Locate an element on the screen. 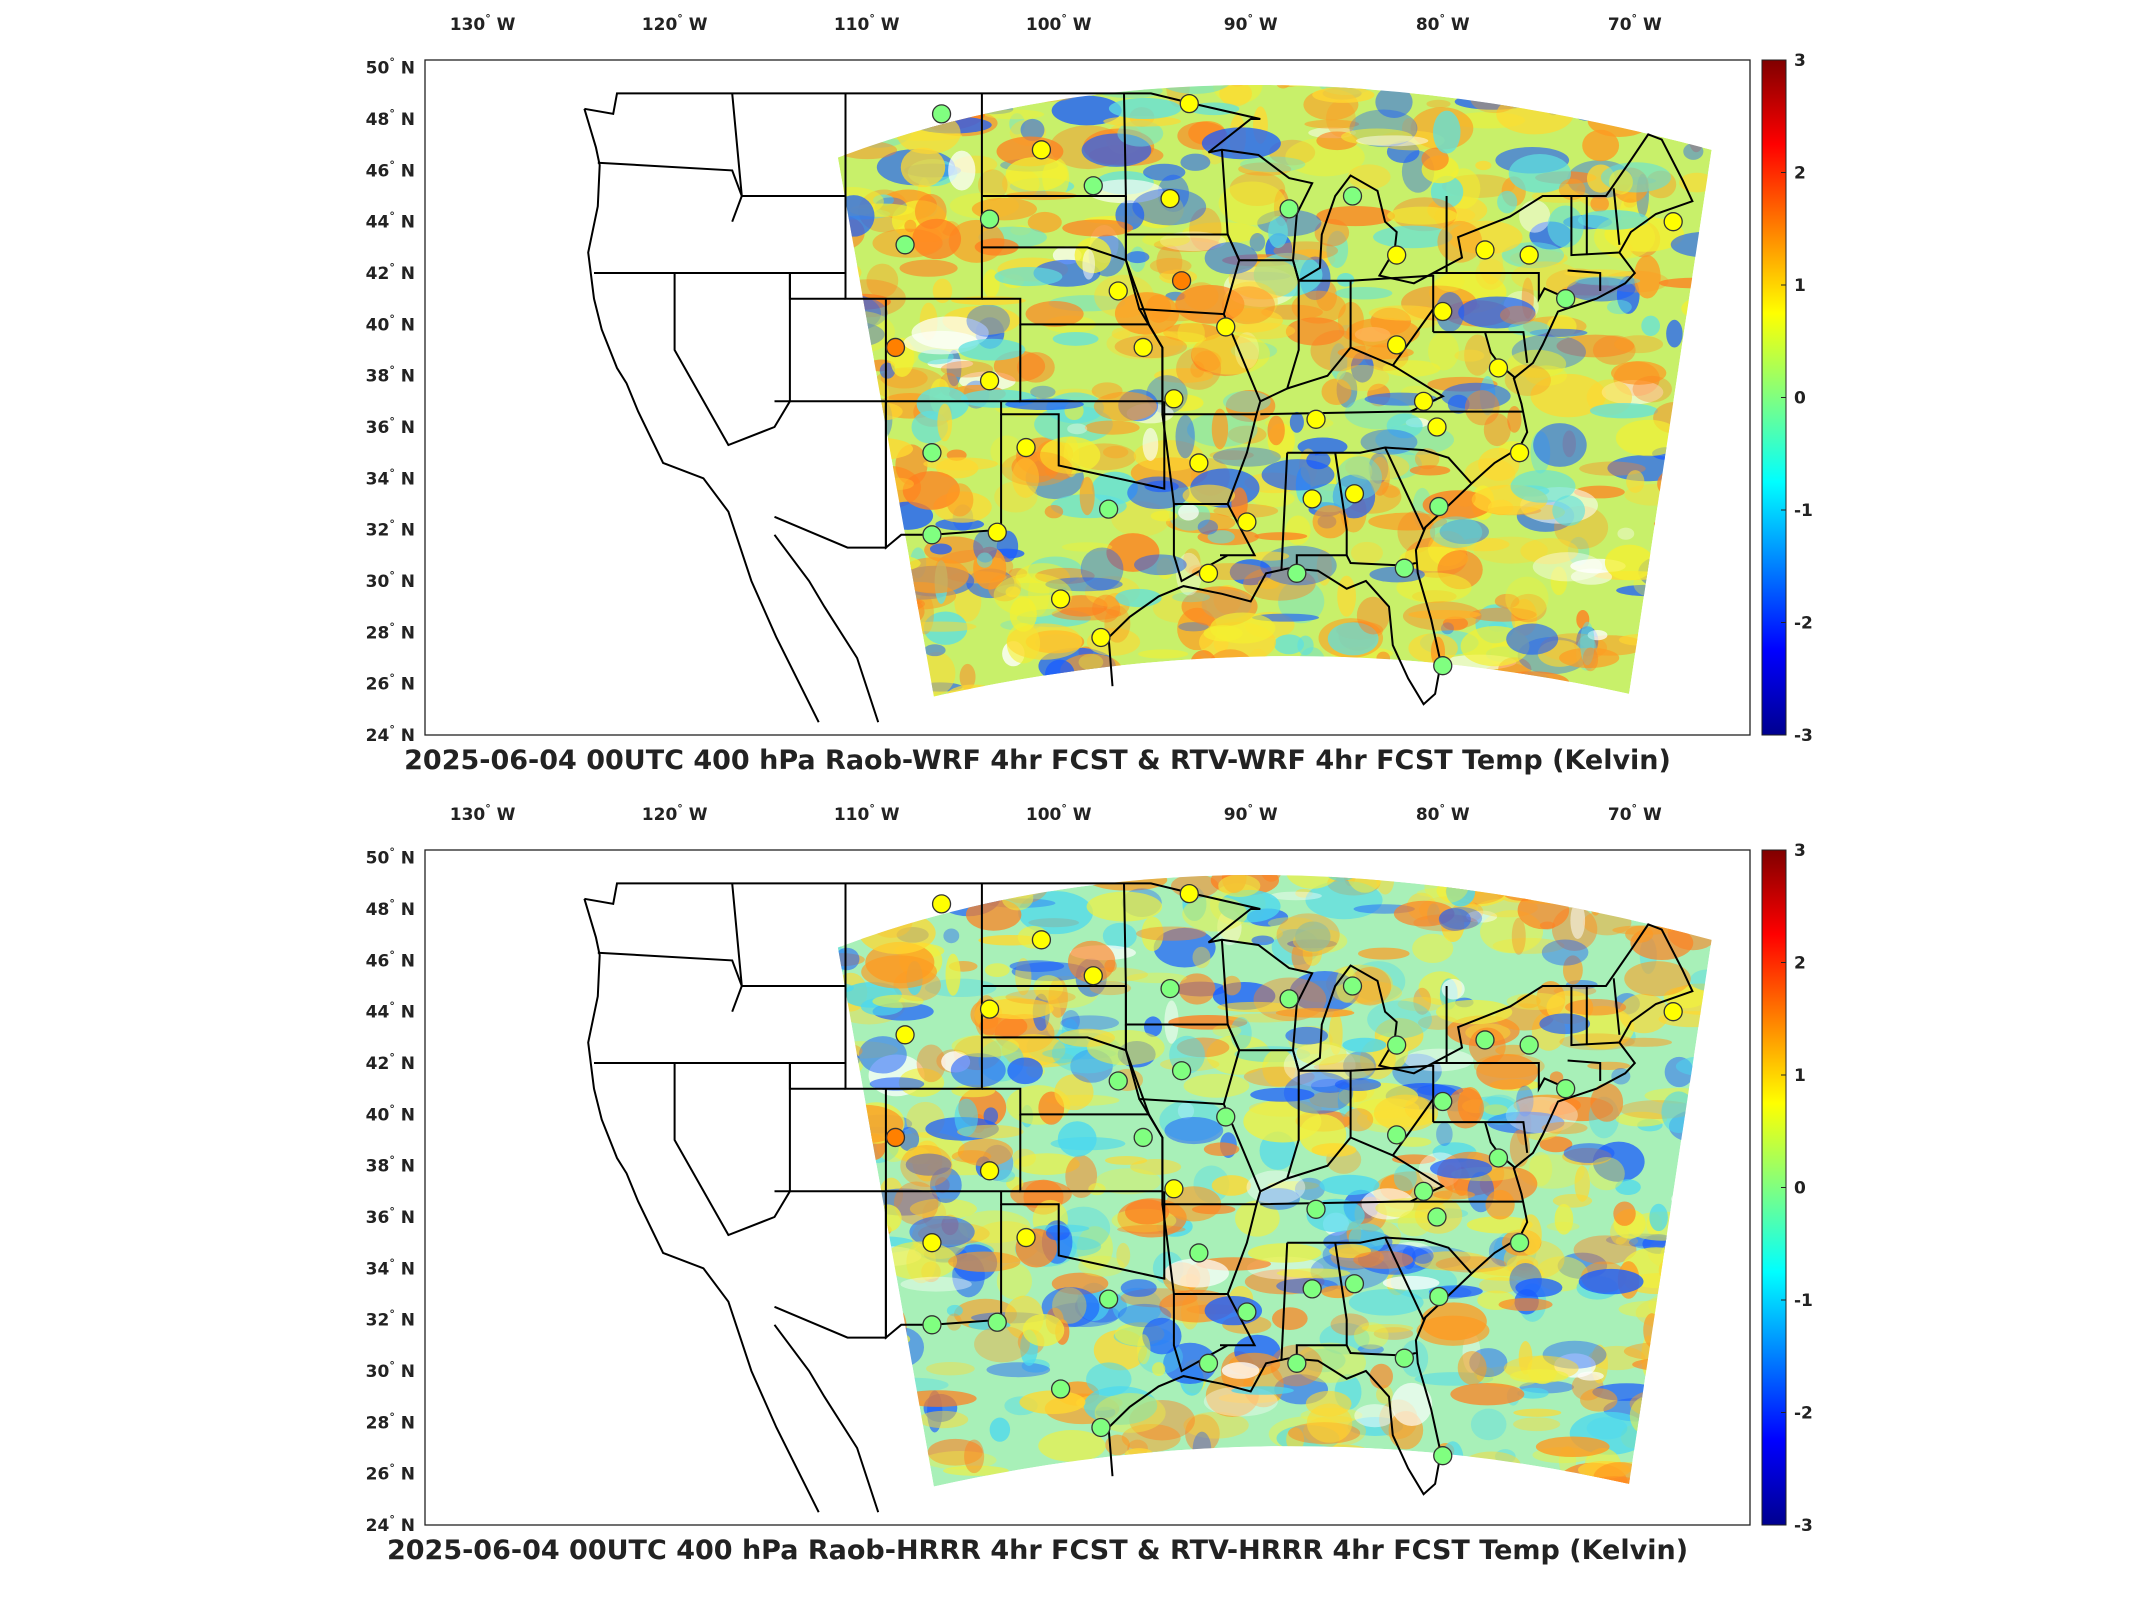 This screenshot has height=1600, width=2133. latitude-label: 48° N is located at coordinates (390, 908).